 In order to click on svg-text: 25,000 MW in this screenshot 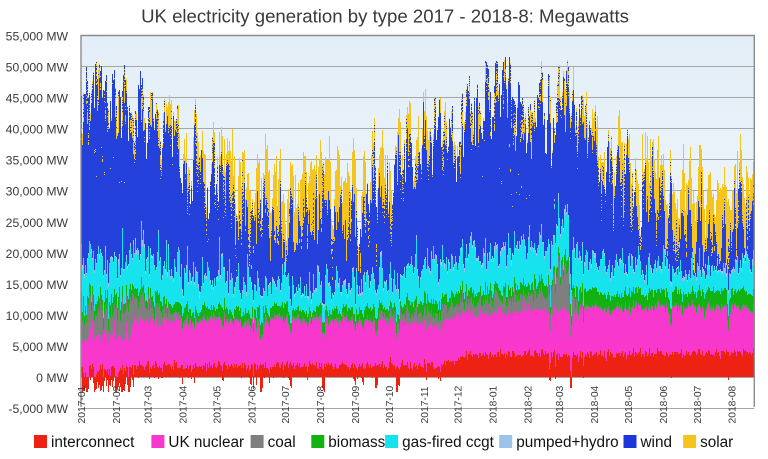, I will do `click(37, 223)`.